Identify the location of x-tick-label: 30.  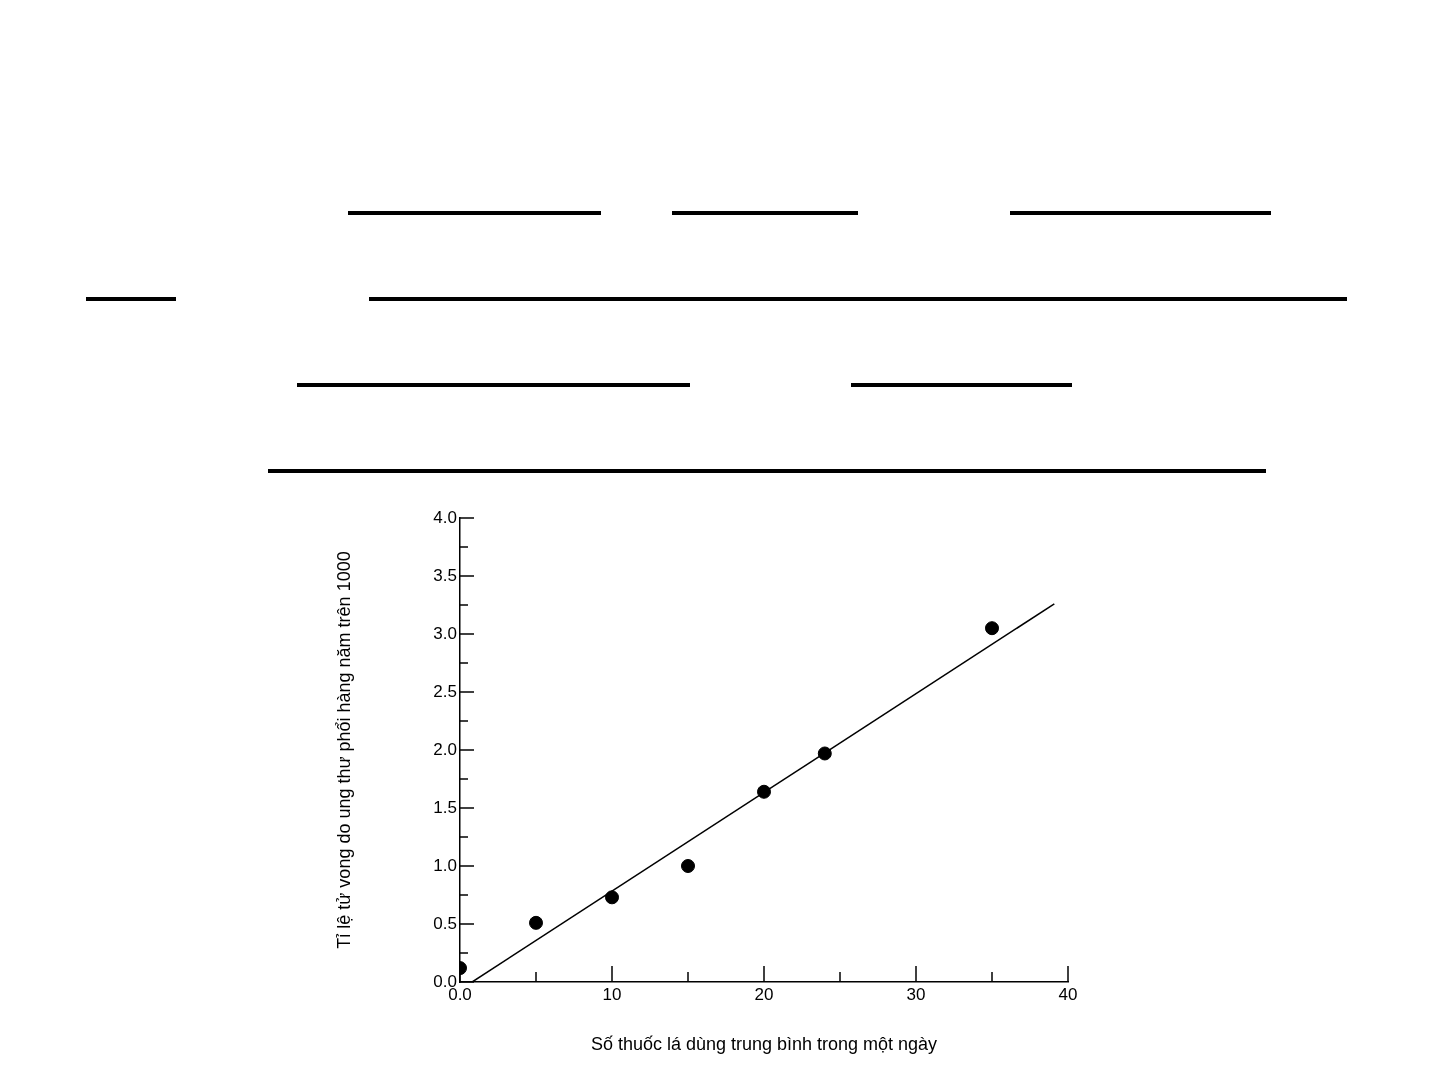
(916, 994).